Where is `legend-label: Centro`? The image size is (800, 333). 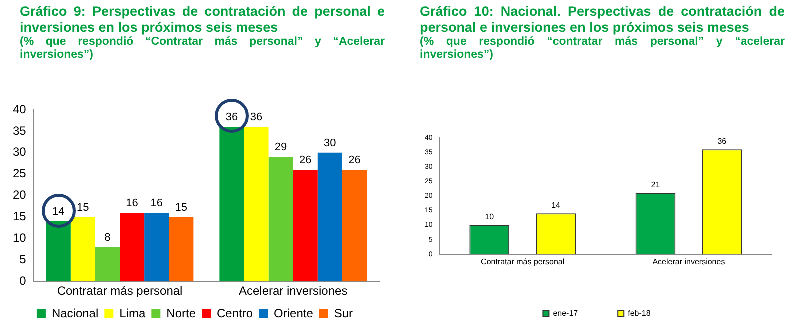
legend-label: Centro is located at coordinates (235, 313).